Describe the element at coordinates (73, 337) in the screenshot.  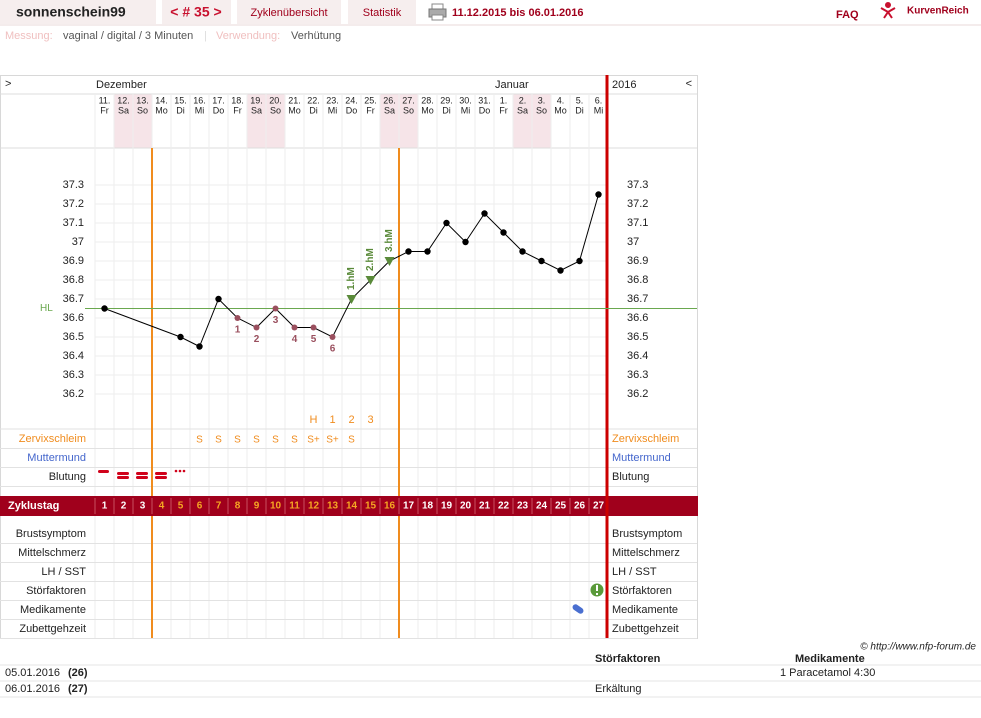
I see `y-tick-label: 36.5` at that location.